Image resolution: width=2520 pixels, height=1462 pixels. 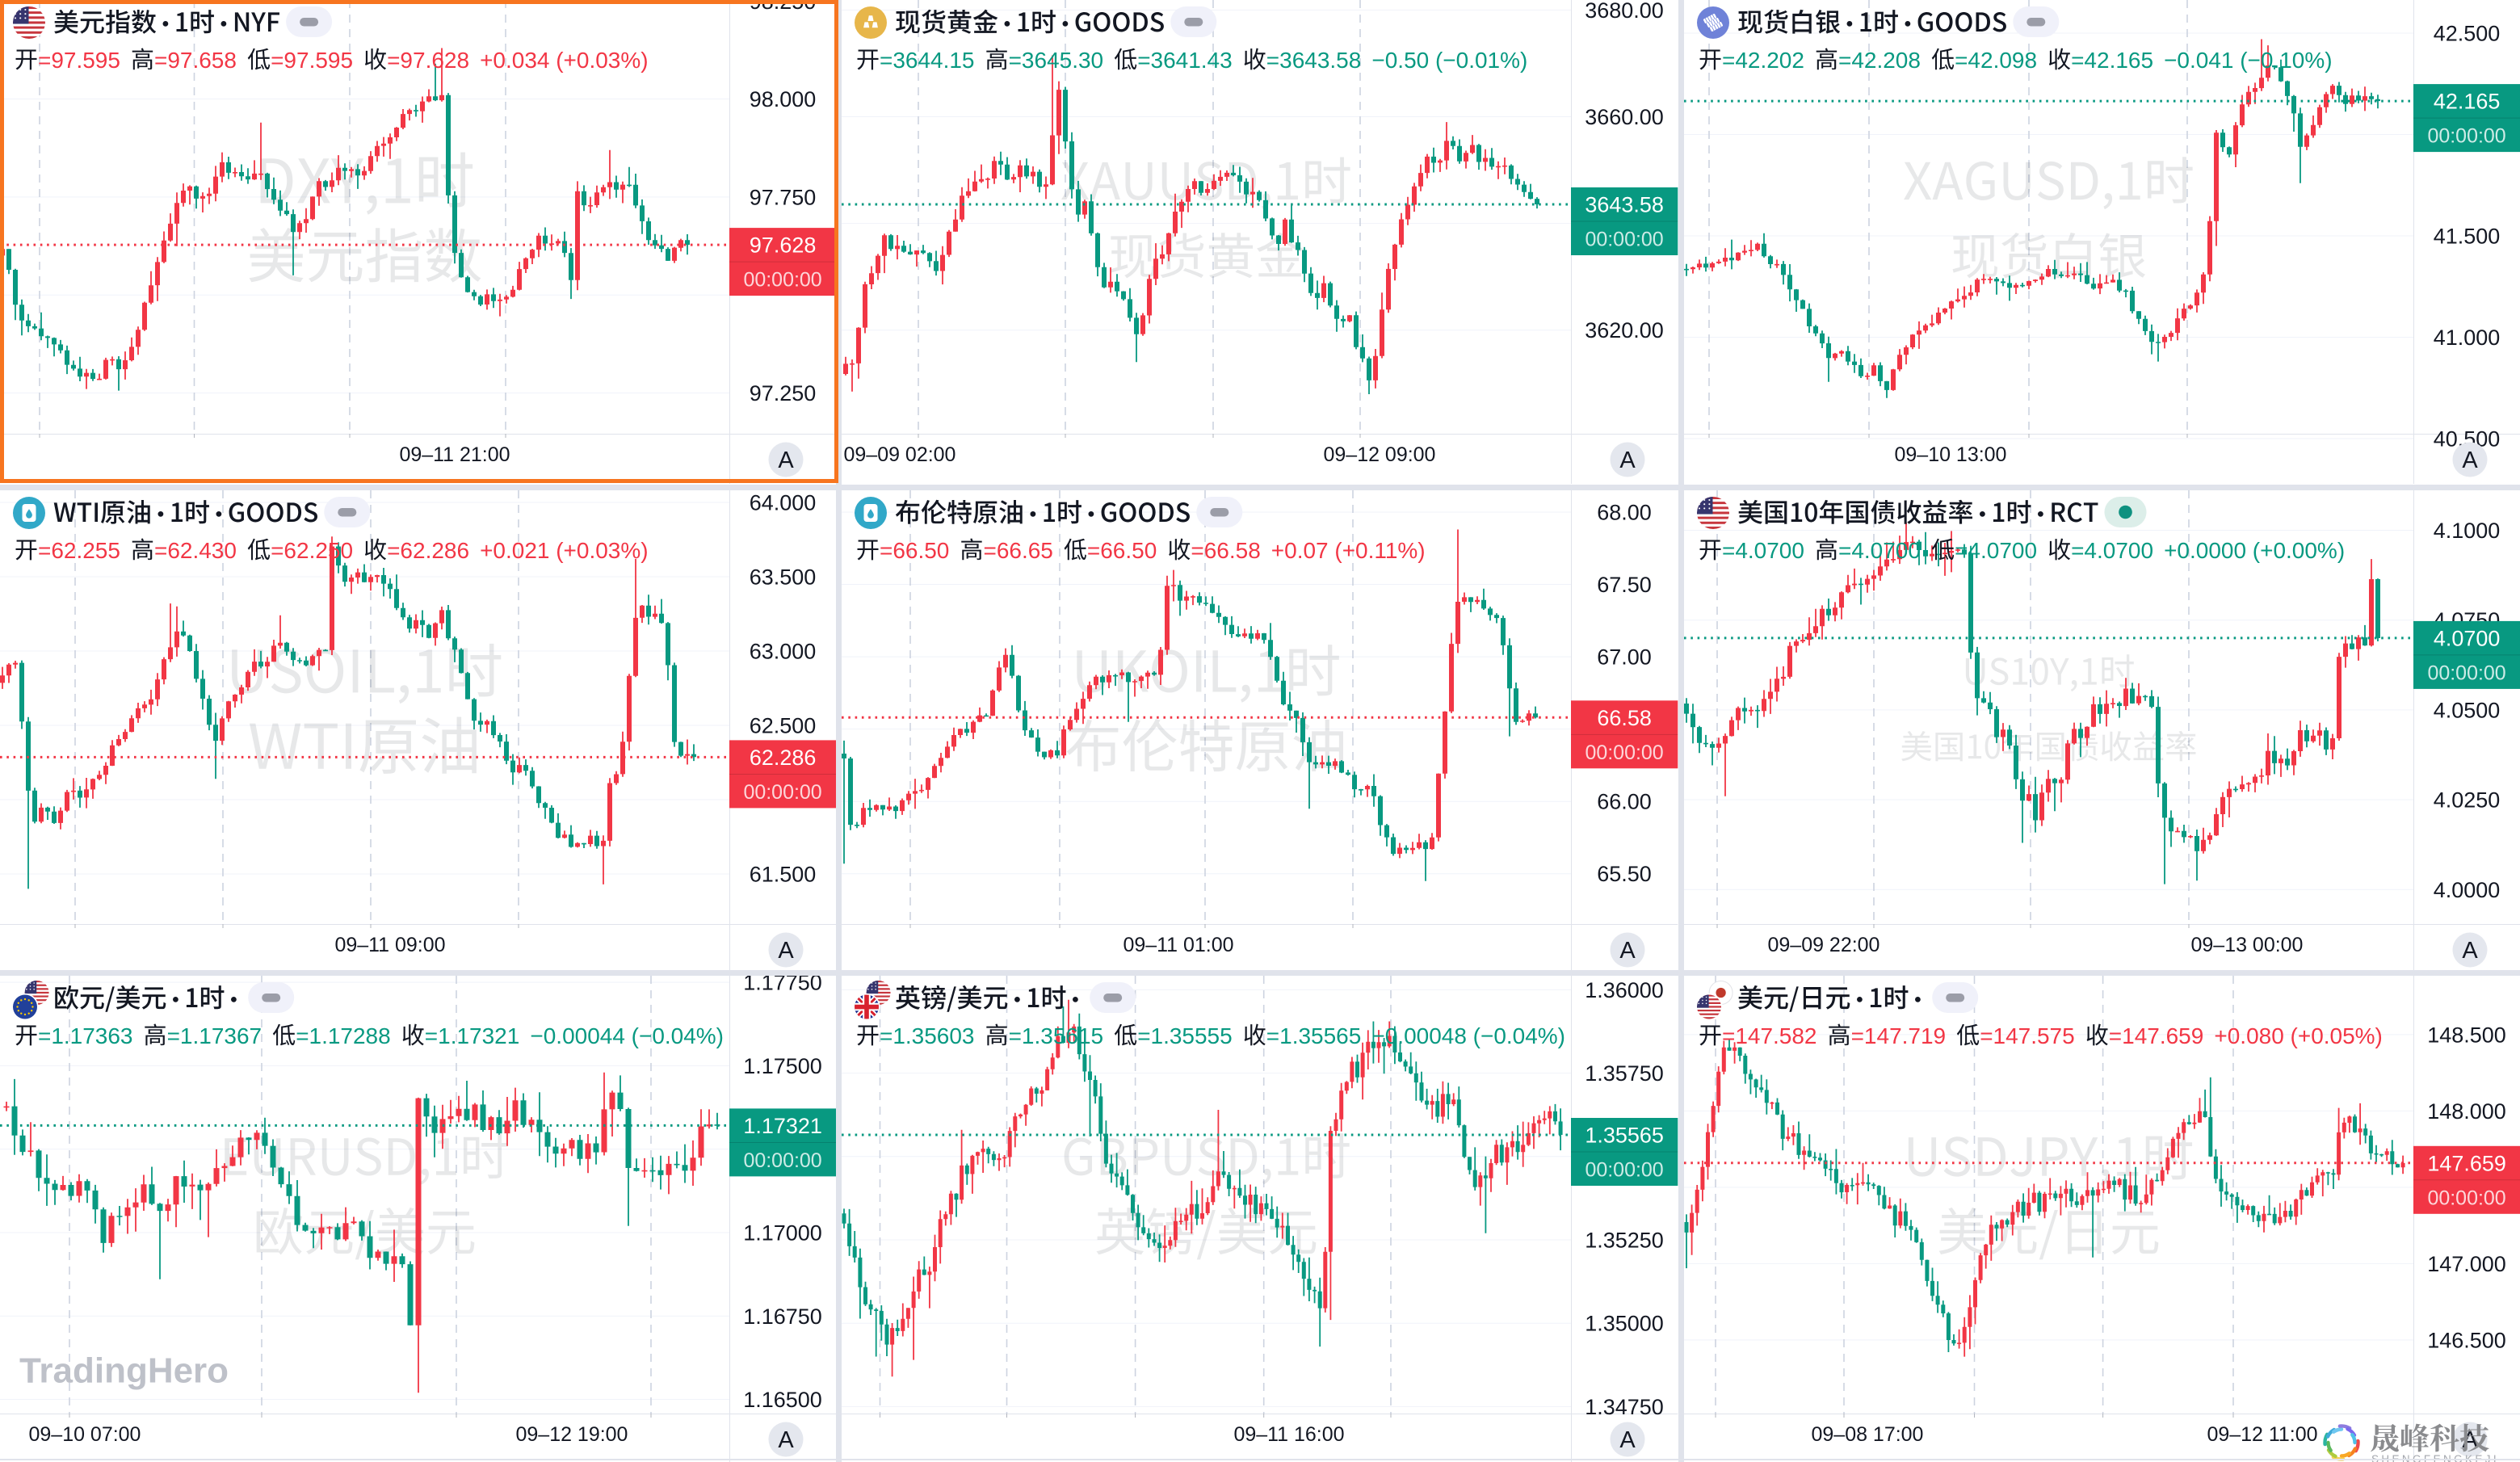 I want to click on svg-text: 148.000, so click(x=2467, y=1111).